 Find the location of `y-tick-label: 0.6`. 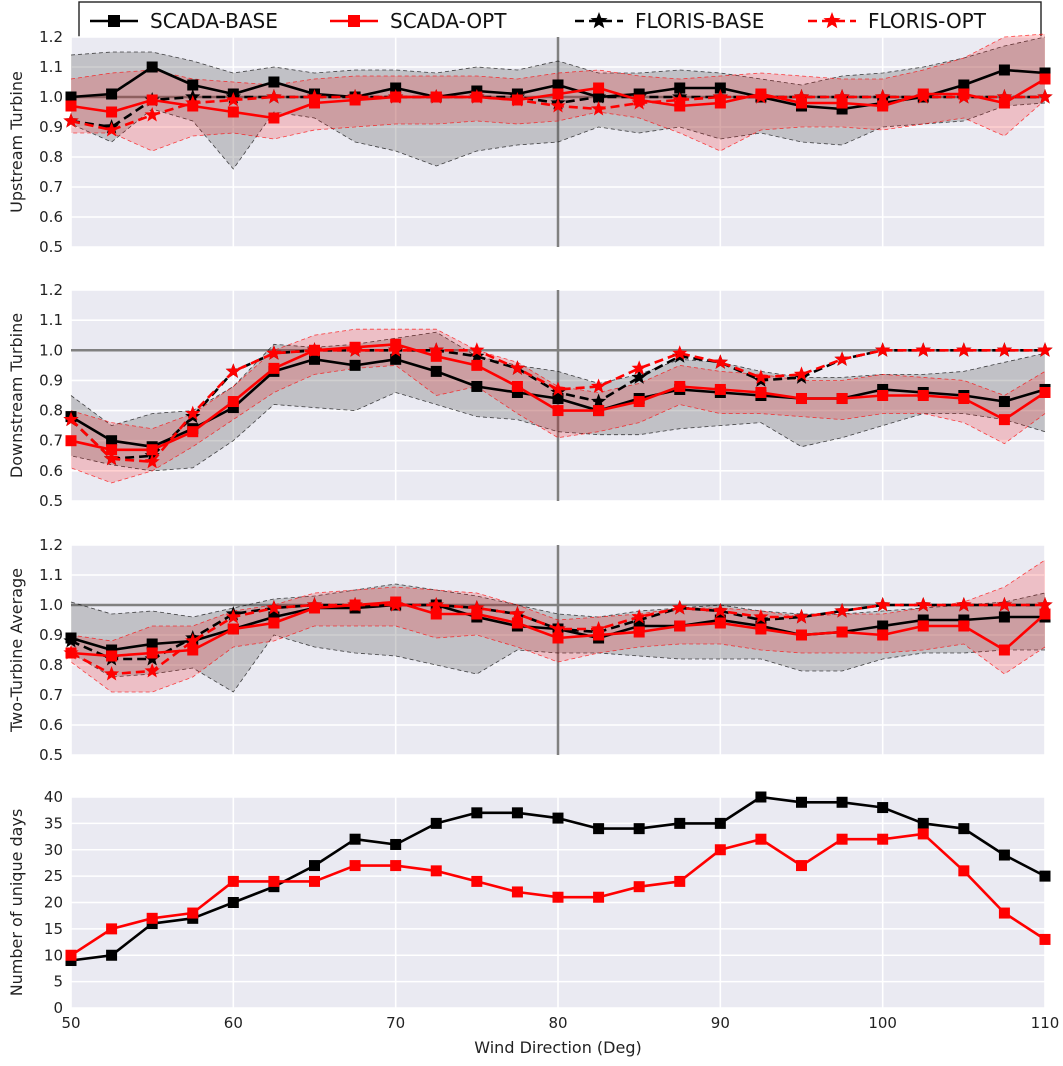

y-tick-label: 0.6 is located at coordinates (51, 725).